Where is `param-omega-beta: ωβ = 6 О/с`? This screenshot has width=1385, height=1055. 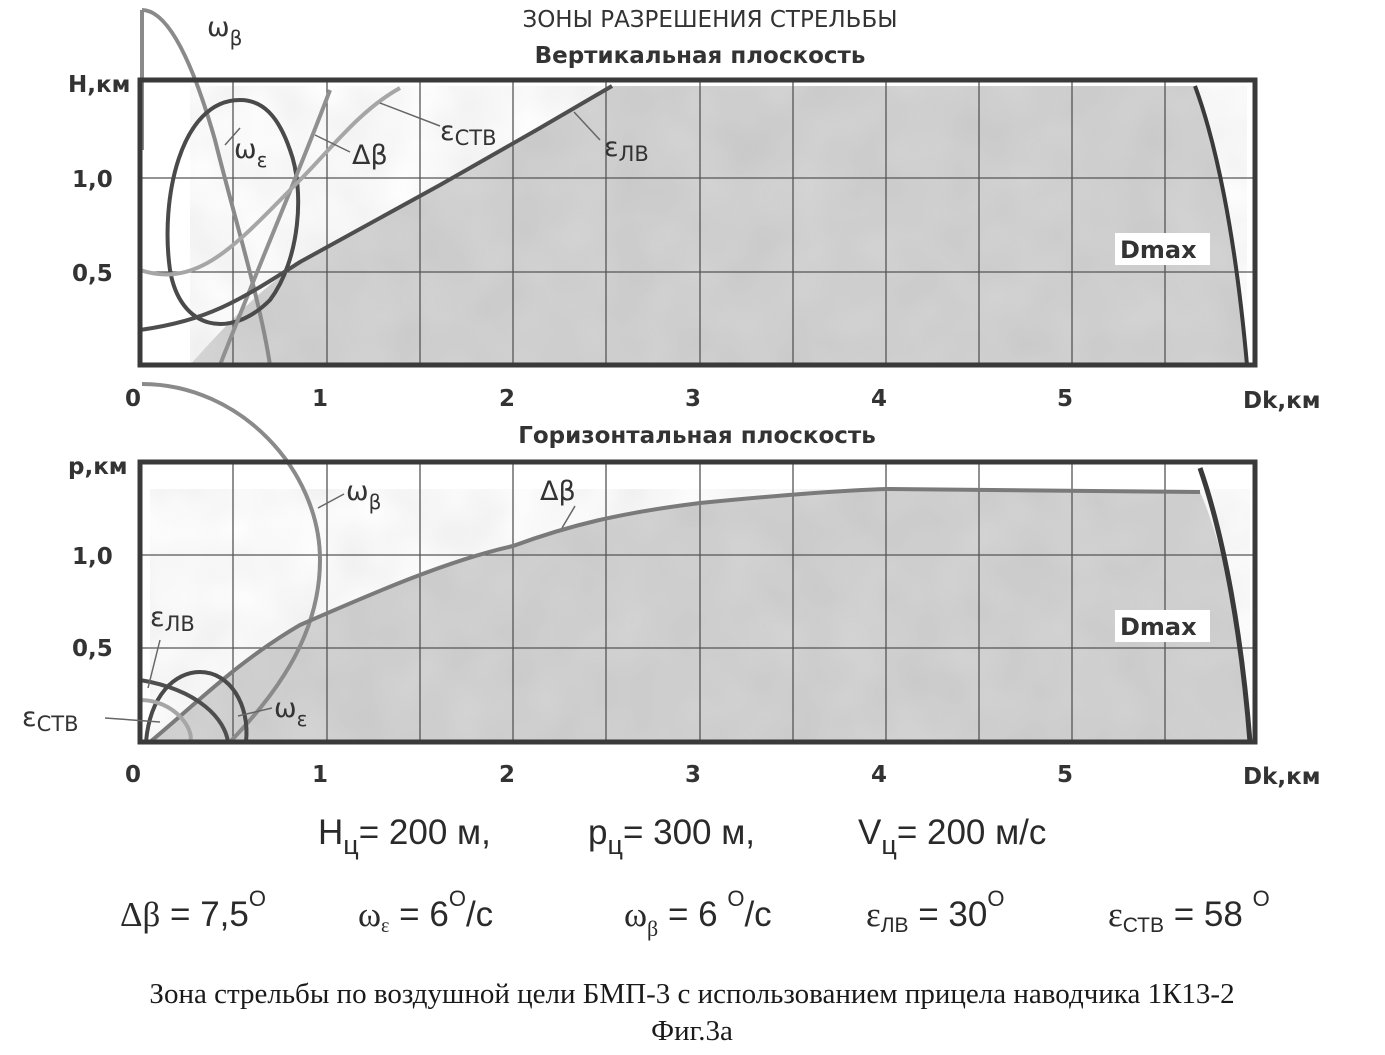 param-omega-beta: ωβ = 6 О/с is located at coordinates (698, 913).